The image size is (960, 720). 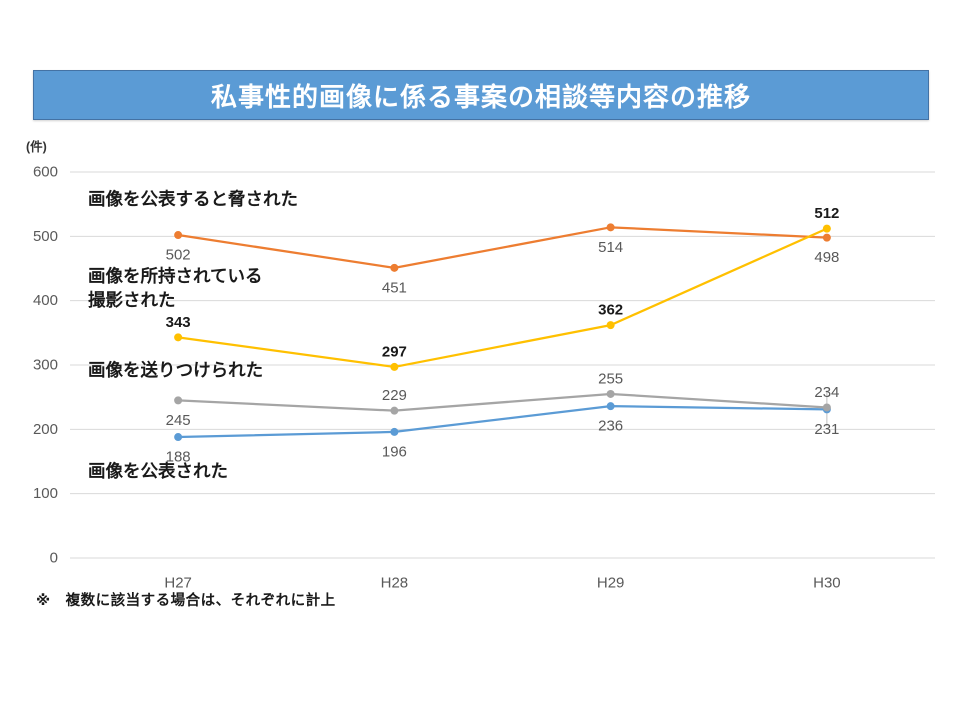 What do you see at coordinates (45, 236) in the screenshot?
I see `y-tick-label: 500` at bounding box center [45, 236].